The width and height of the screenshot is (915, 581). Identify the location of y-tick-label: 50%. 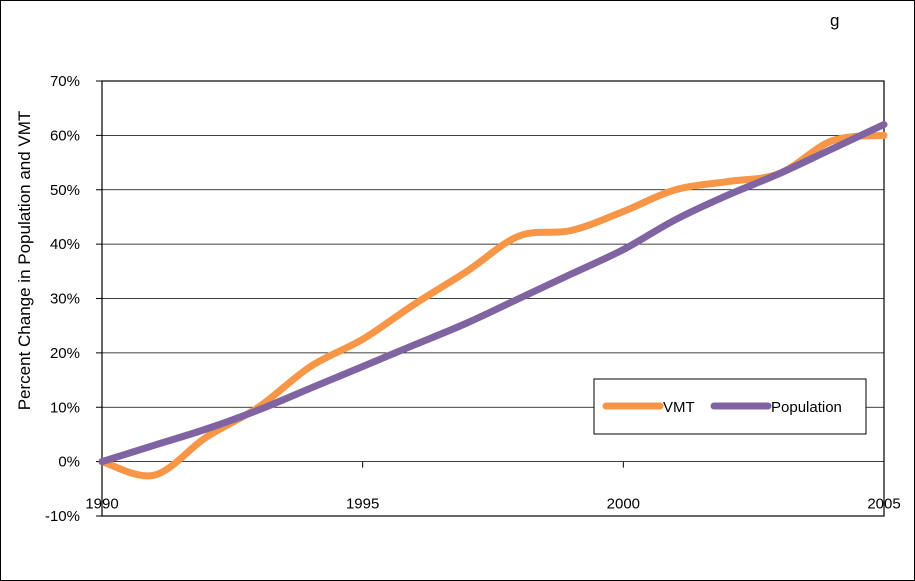
(65, 190).